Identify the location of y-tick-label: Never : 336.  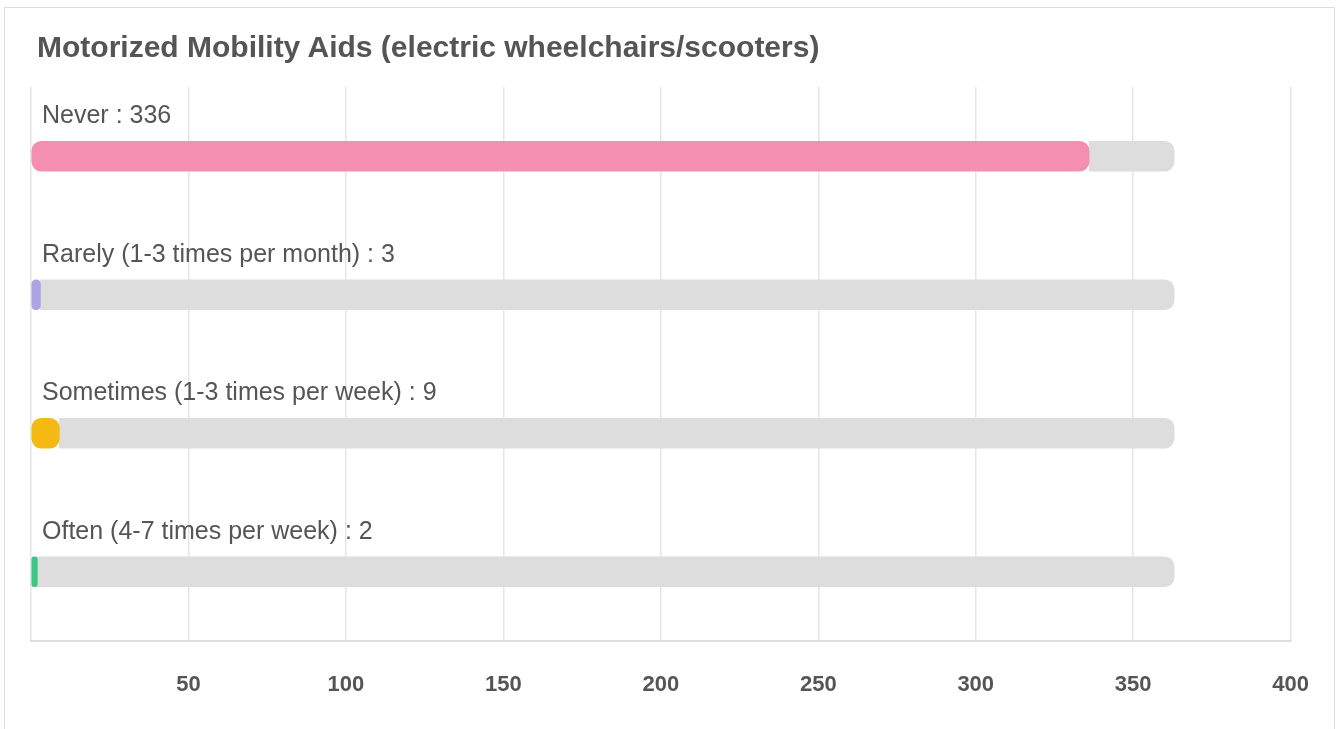
(107, 114).